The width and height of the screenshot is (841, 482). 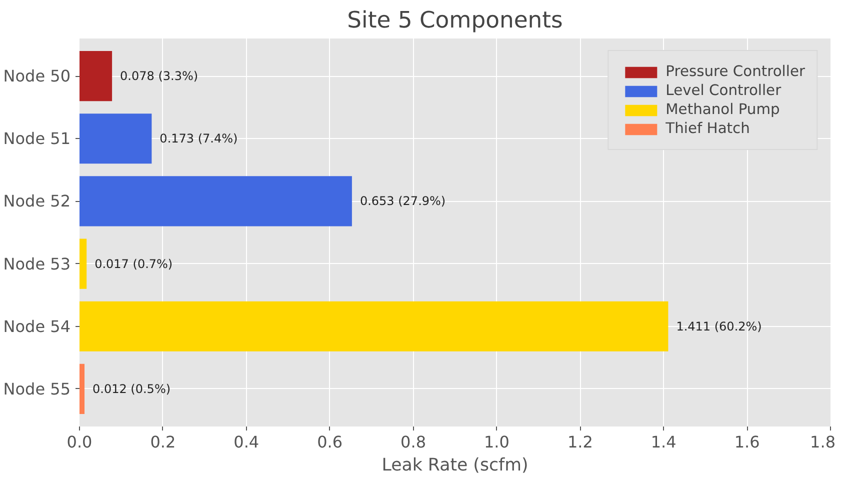 What do you see at coordinates (735, 71) in the screenshot?
I see `legend-label: Pressure Controller` at bounding box center [735, 71].